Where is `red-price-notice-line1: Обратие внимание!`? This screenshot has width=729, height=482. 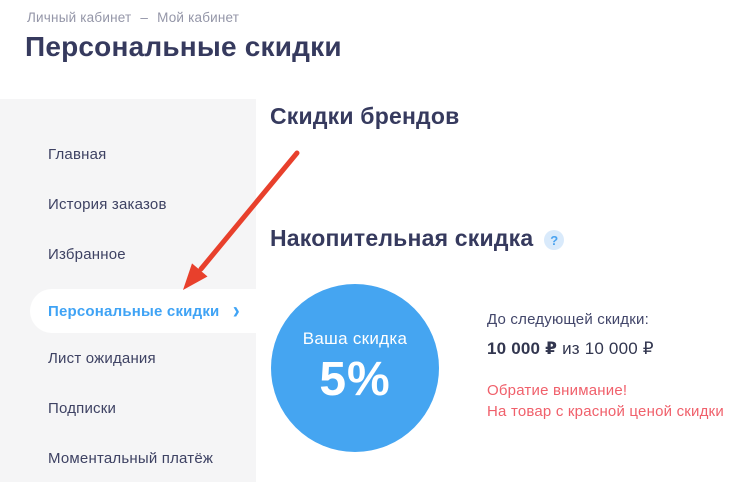 red-price-notice-line1: Обратие внимание! is located at coordinates (557, 390).